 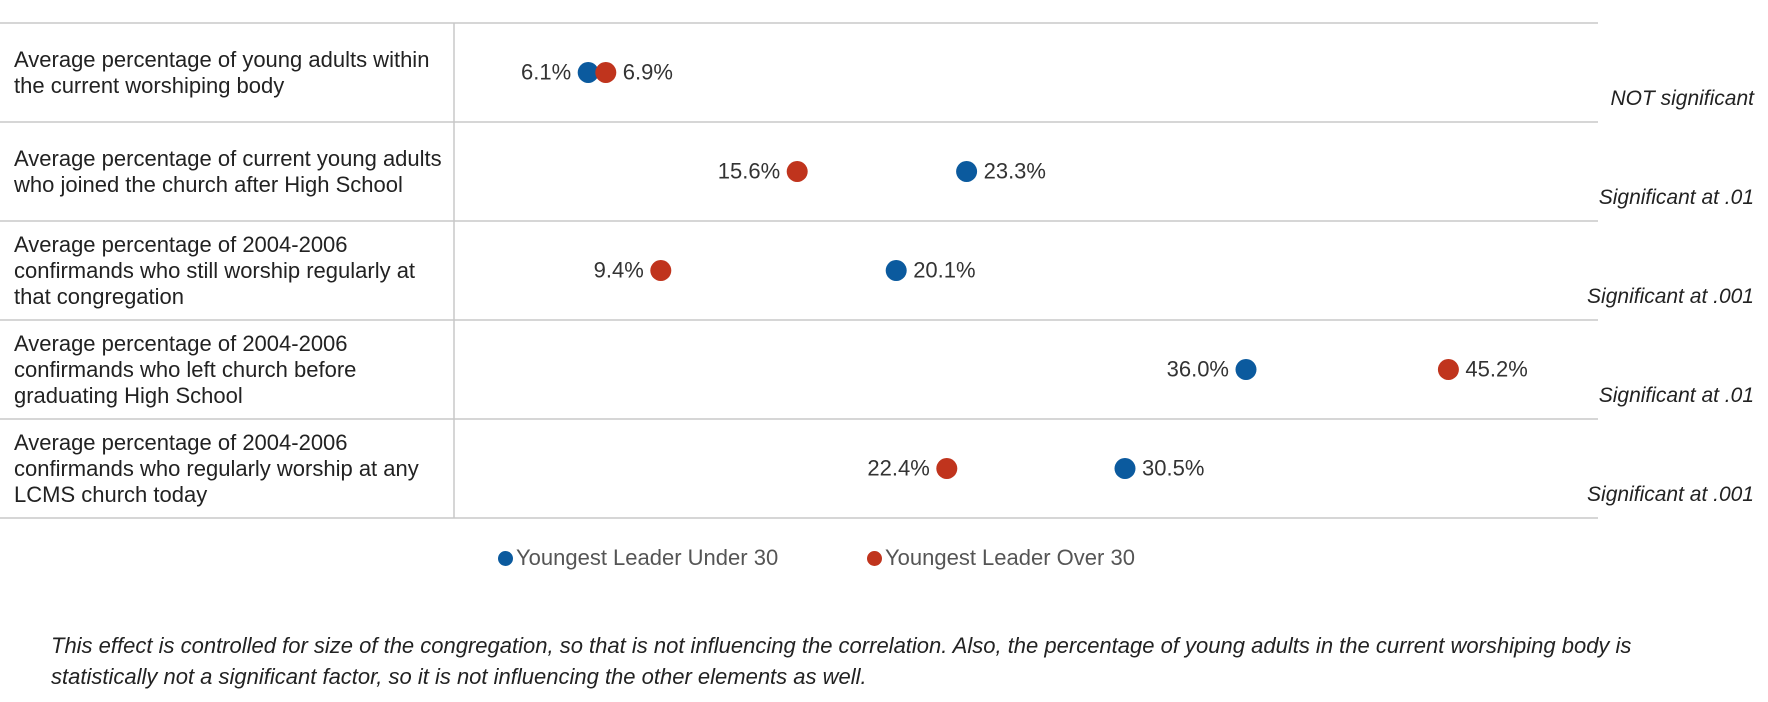 I want to click on value-label: 20.1%, so click(x=944, y=269).